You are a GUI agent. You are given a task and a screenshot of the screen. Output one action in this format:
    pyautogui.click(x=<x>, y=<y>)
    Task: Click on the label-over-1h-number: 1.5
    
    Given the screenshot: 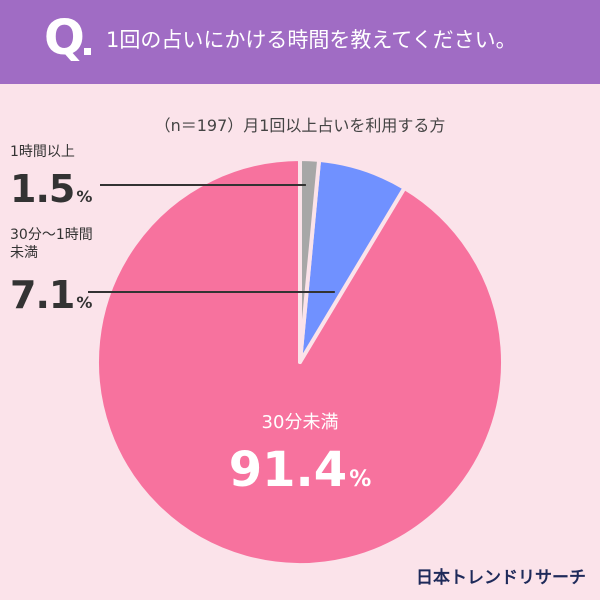 What is the action you would take?
    pyautogui.click(x=42, y=189)
    